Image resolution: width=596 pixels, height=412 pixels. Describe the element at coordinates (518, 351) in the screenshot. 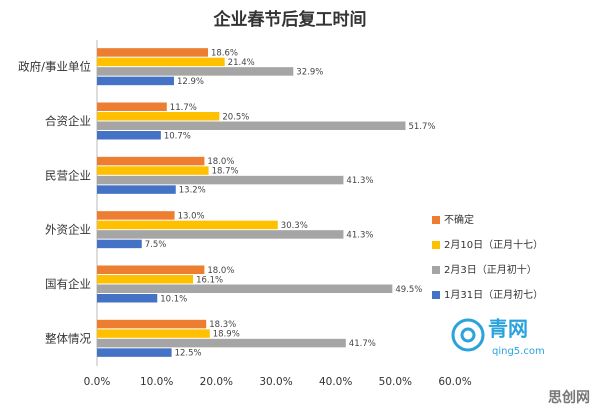

I see `logo-url: qing5.com` at that location.